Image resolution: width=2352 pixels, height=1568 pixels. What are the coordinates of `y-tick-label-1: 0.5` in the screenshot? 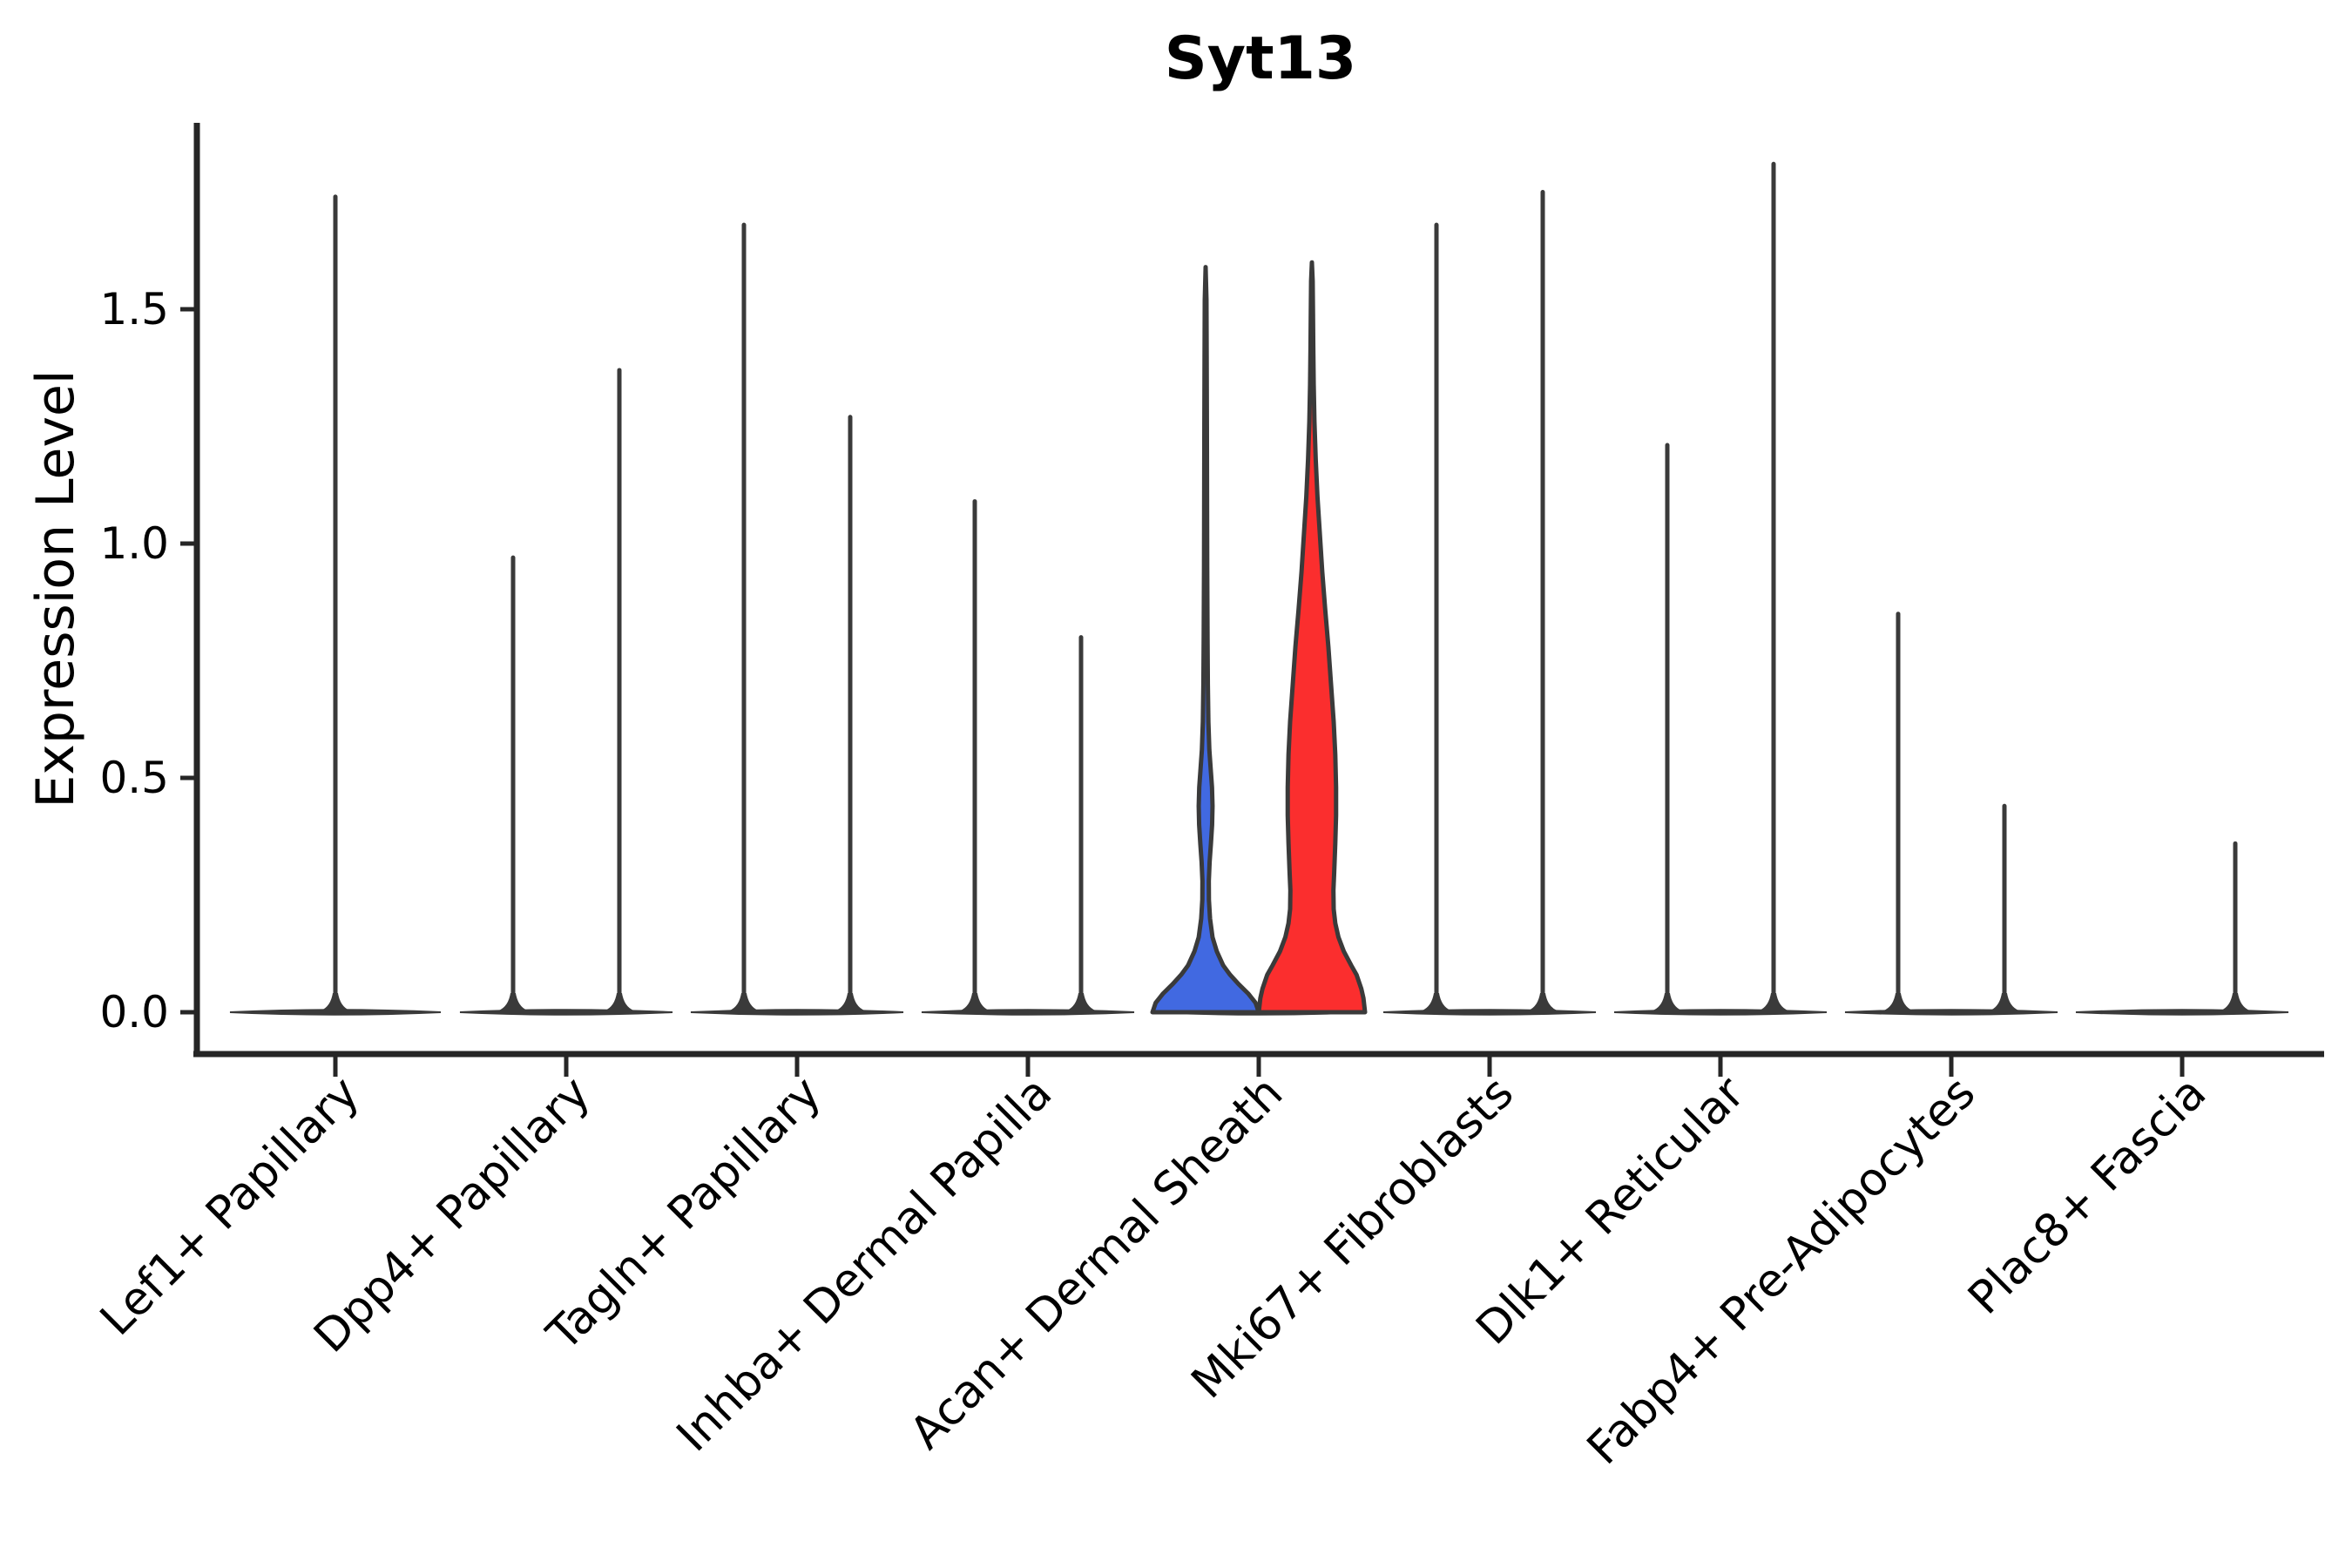 It's located at (134, 778).